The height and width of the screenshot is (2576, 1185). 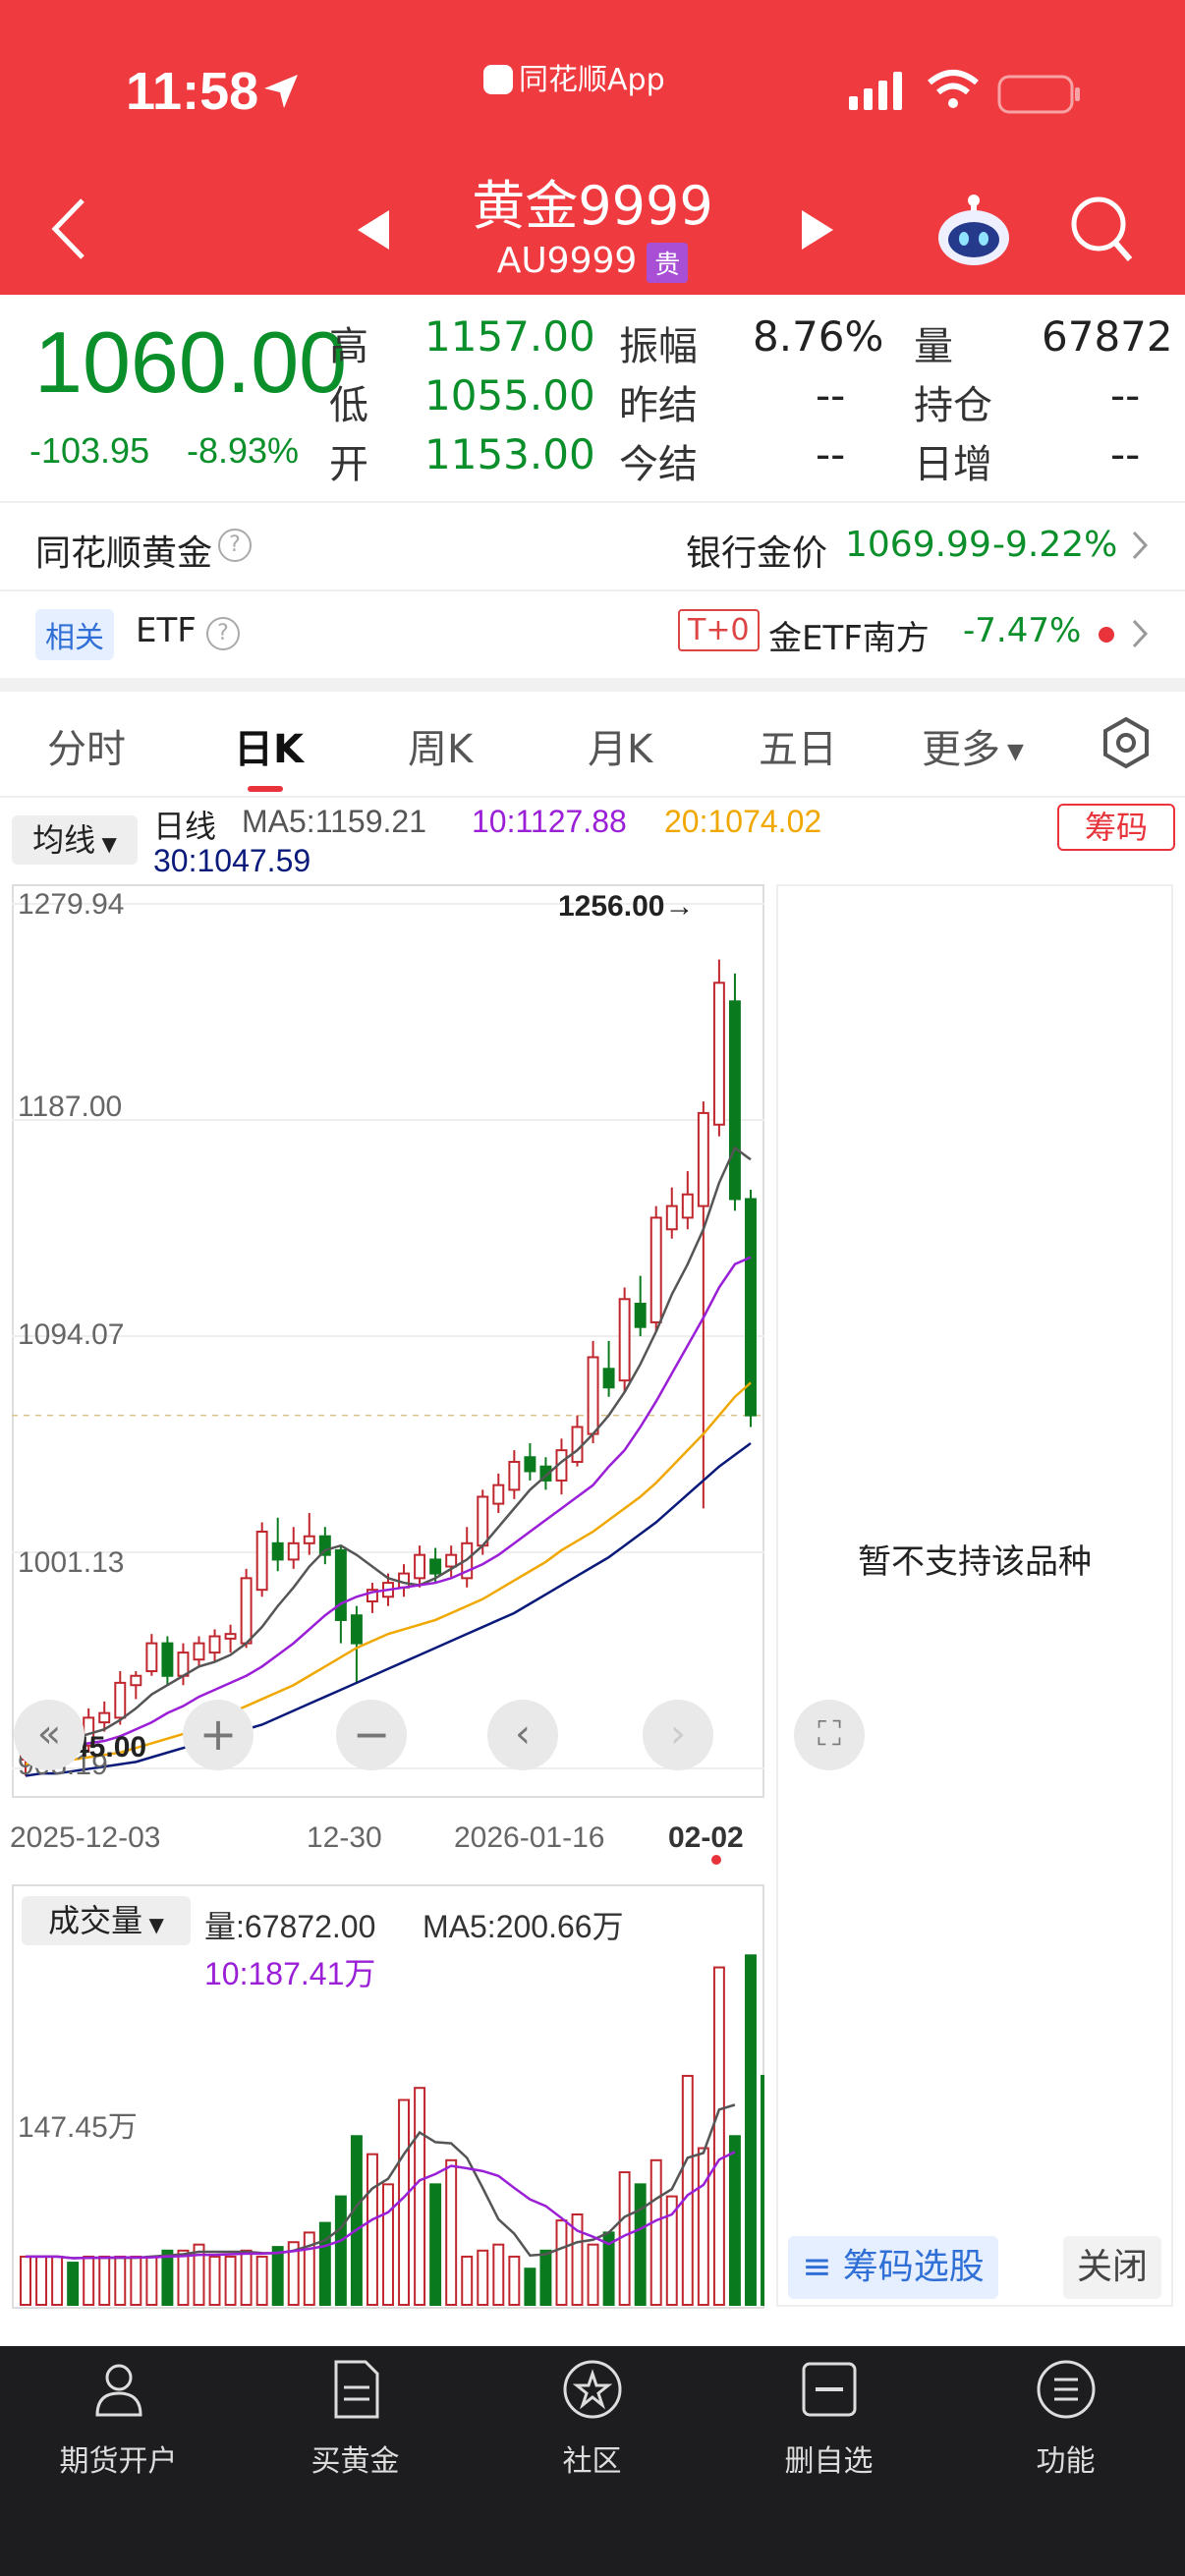 I want to click on nav-remove-watchlist: 删自选, so click(x=829, y=2419).